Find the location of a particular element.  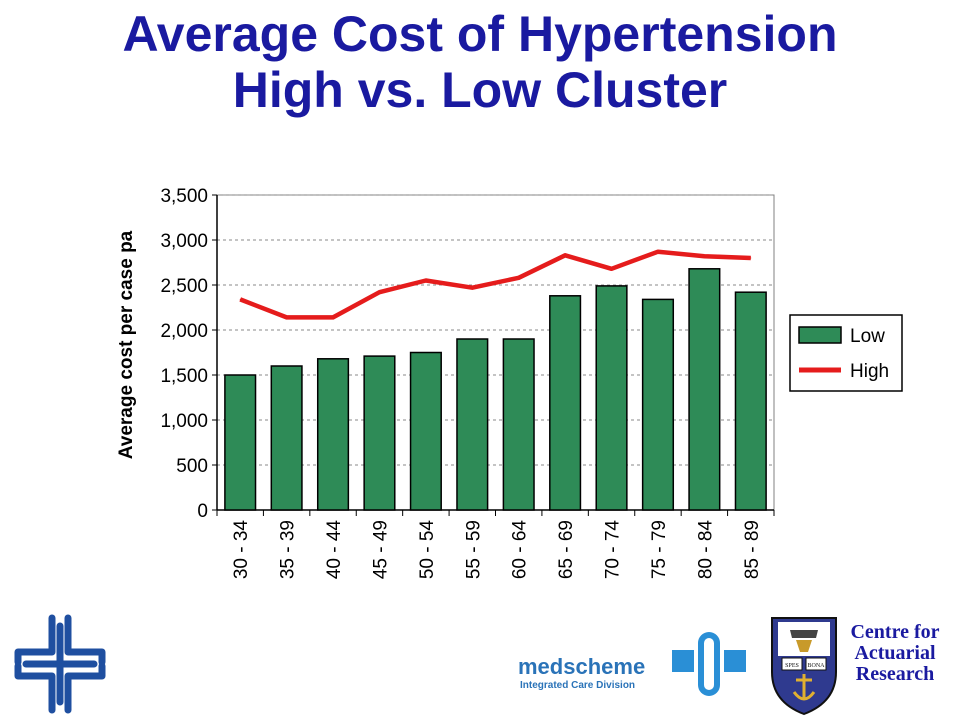

x-tick-label: 45 - 49 is located at coordinates (380, 549).